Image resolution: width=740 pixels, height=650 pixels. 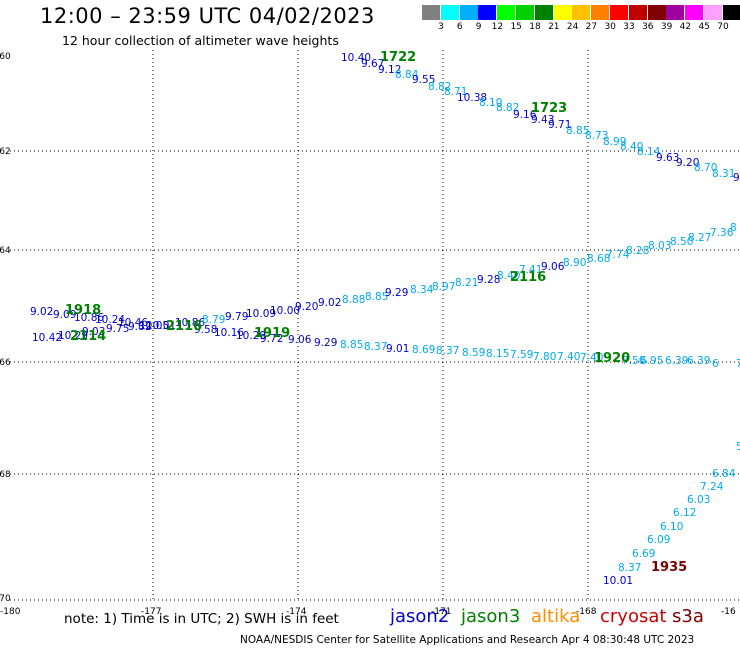 What do you see at coordinates (586, 612) in the screenshot?
I see `lon-tick-label: -168` at bounding box center [586, 612].